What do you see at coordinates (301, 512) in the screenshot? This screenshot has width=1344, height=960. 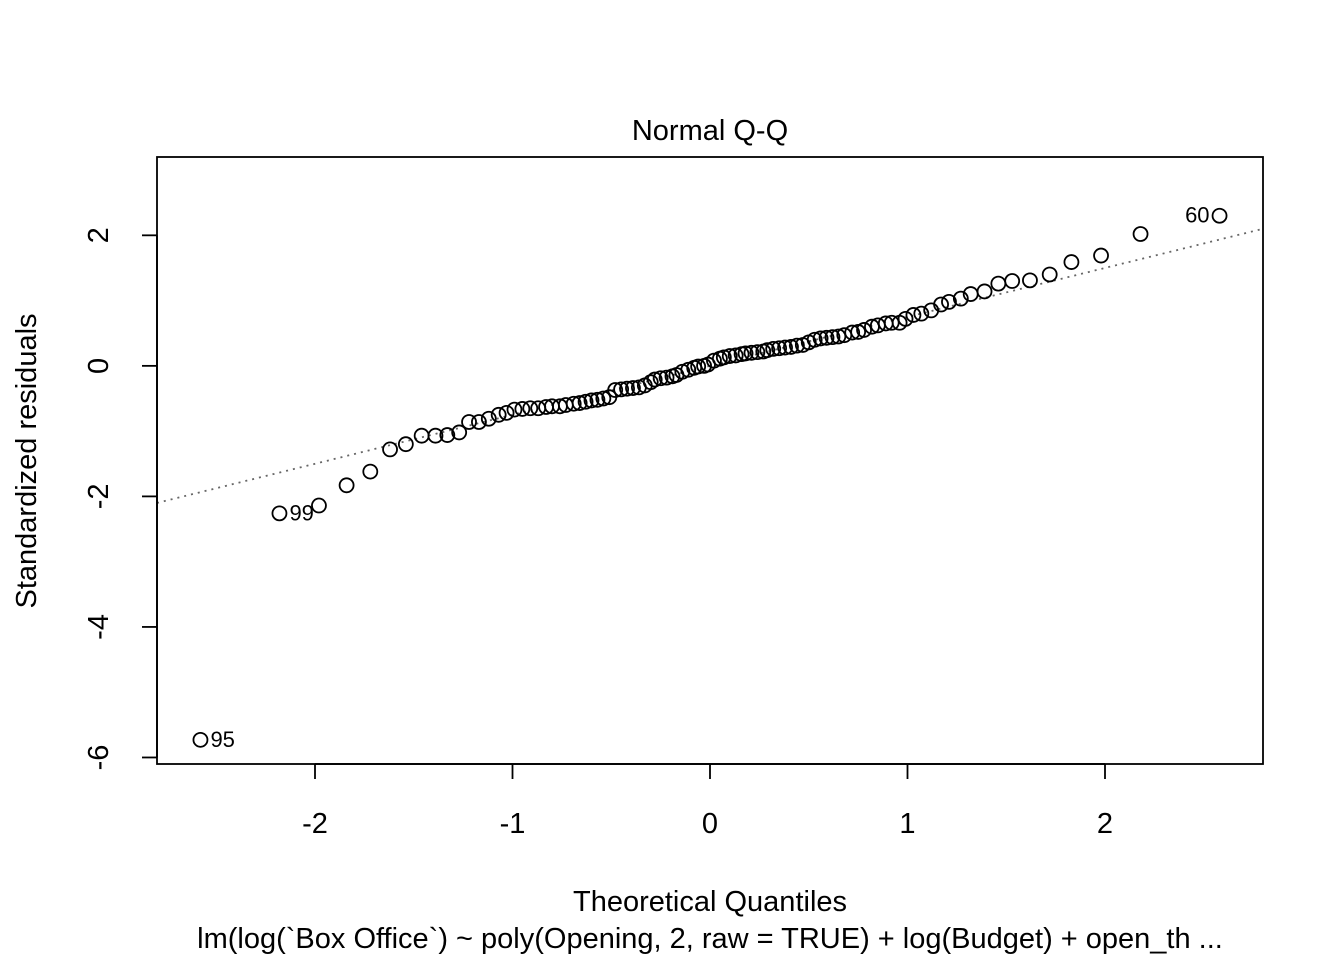 I see `point-label: 99` at bounding box center [301, 512].